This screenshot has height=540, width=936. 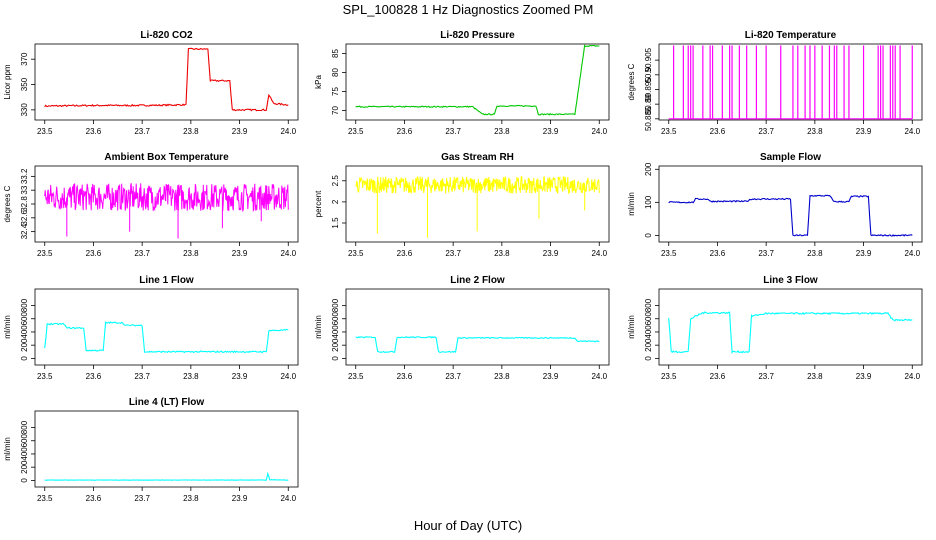 What do you see at coordinates (790, 280) in the screenshot?
I see `panel-title: Line 3 Flow` at bounding box center [790, 280].